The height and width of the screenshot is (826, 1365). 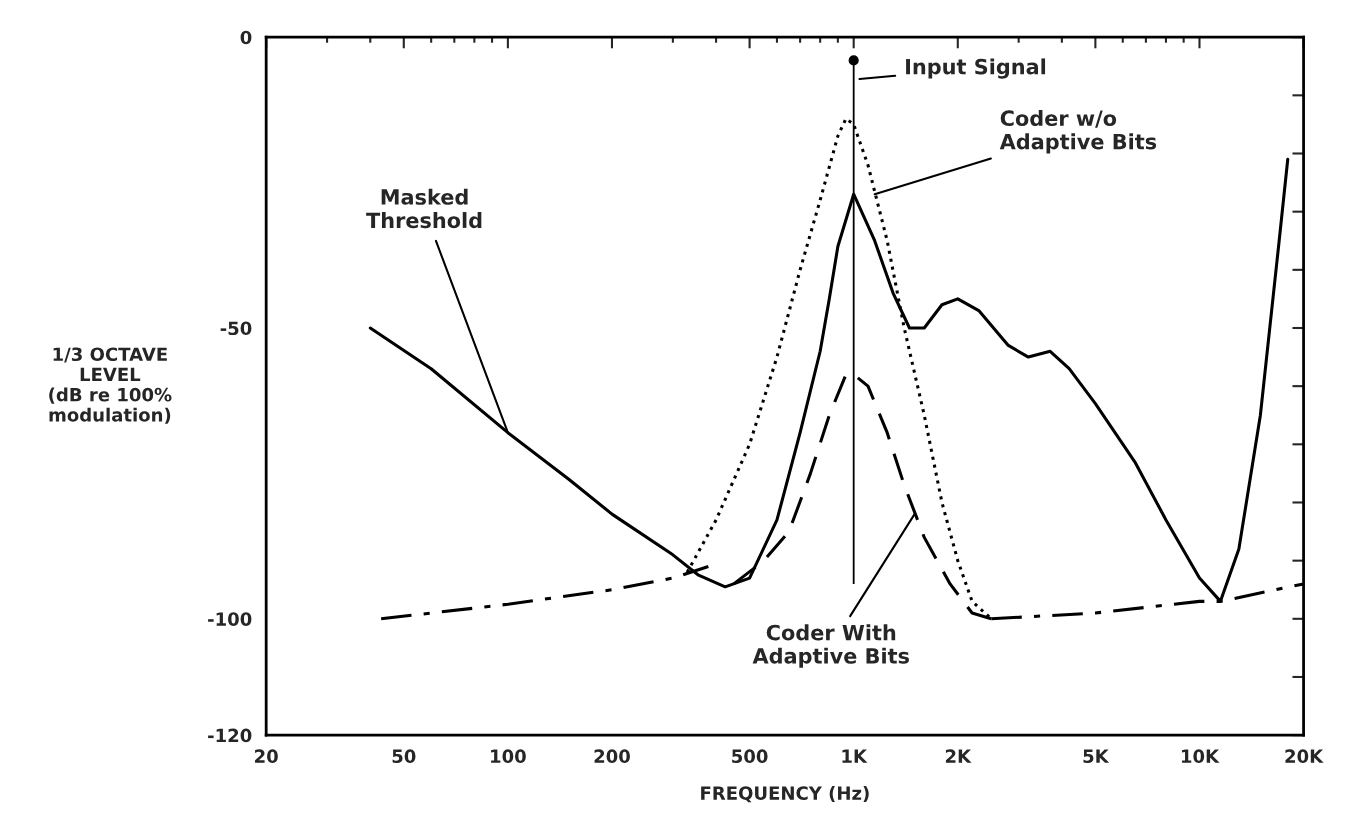 What do you see at coordinates (785, 794) in the screenshot?
I see `x-axis-title: FREQUENCY (Hz)` at bounding box center [785, 794].